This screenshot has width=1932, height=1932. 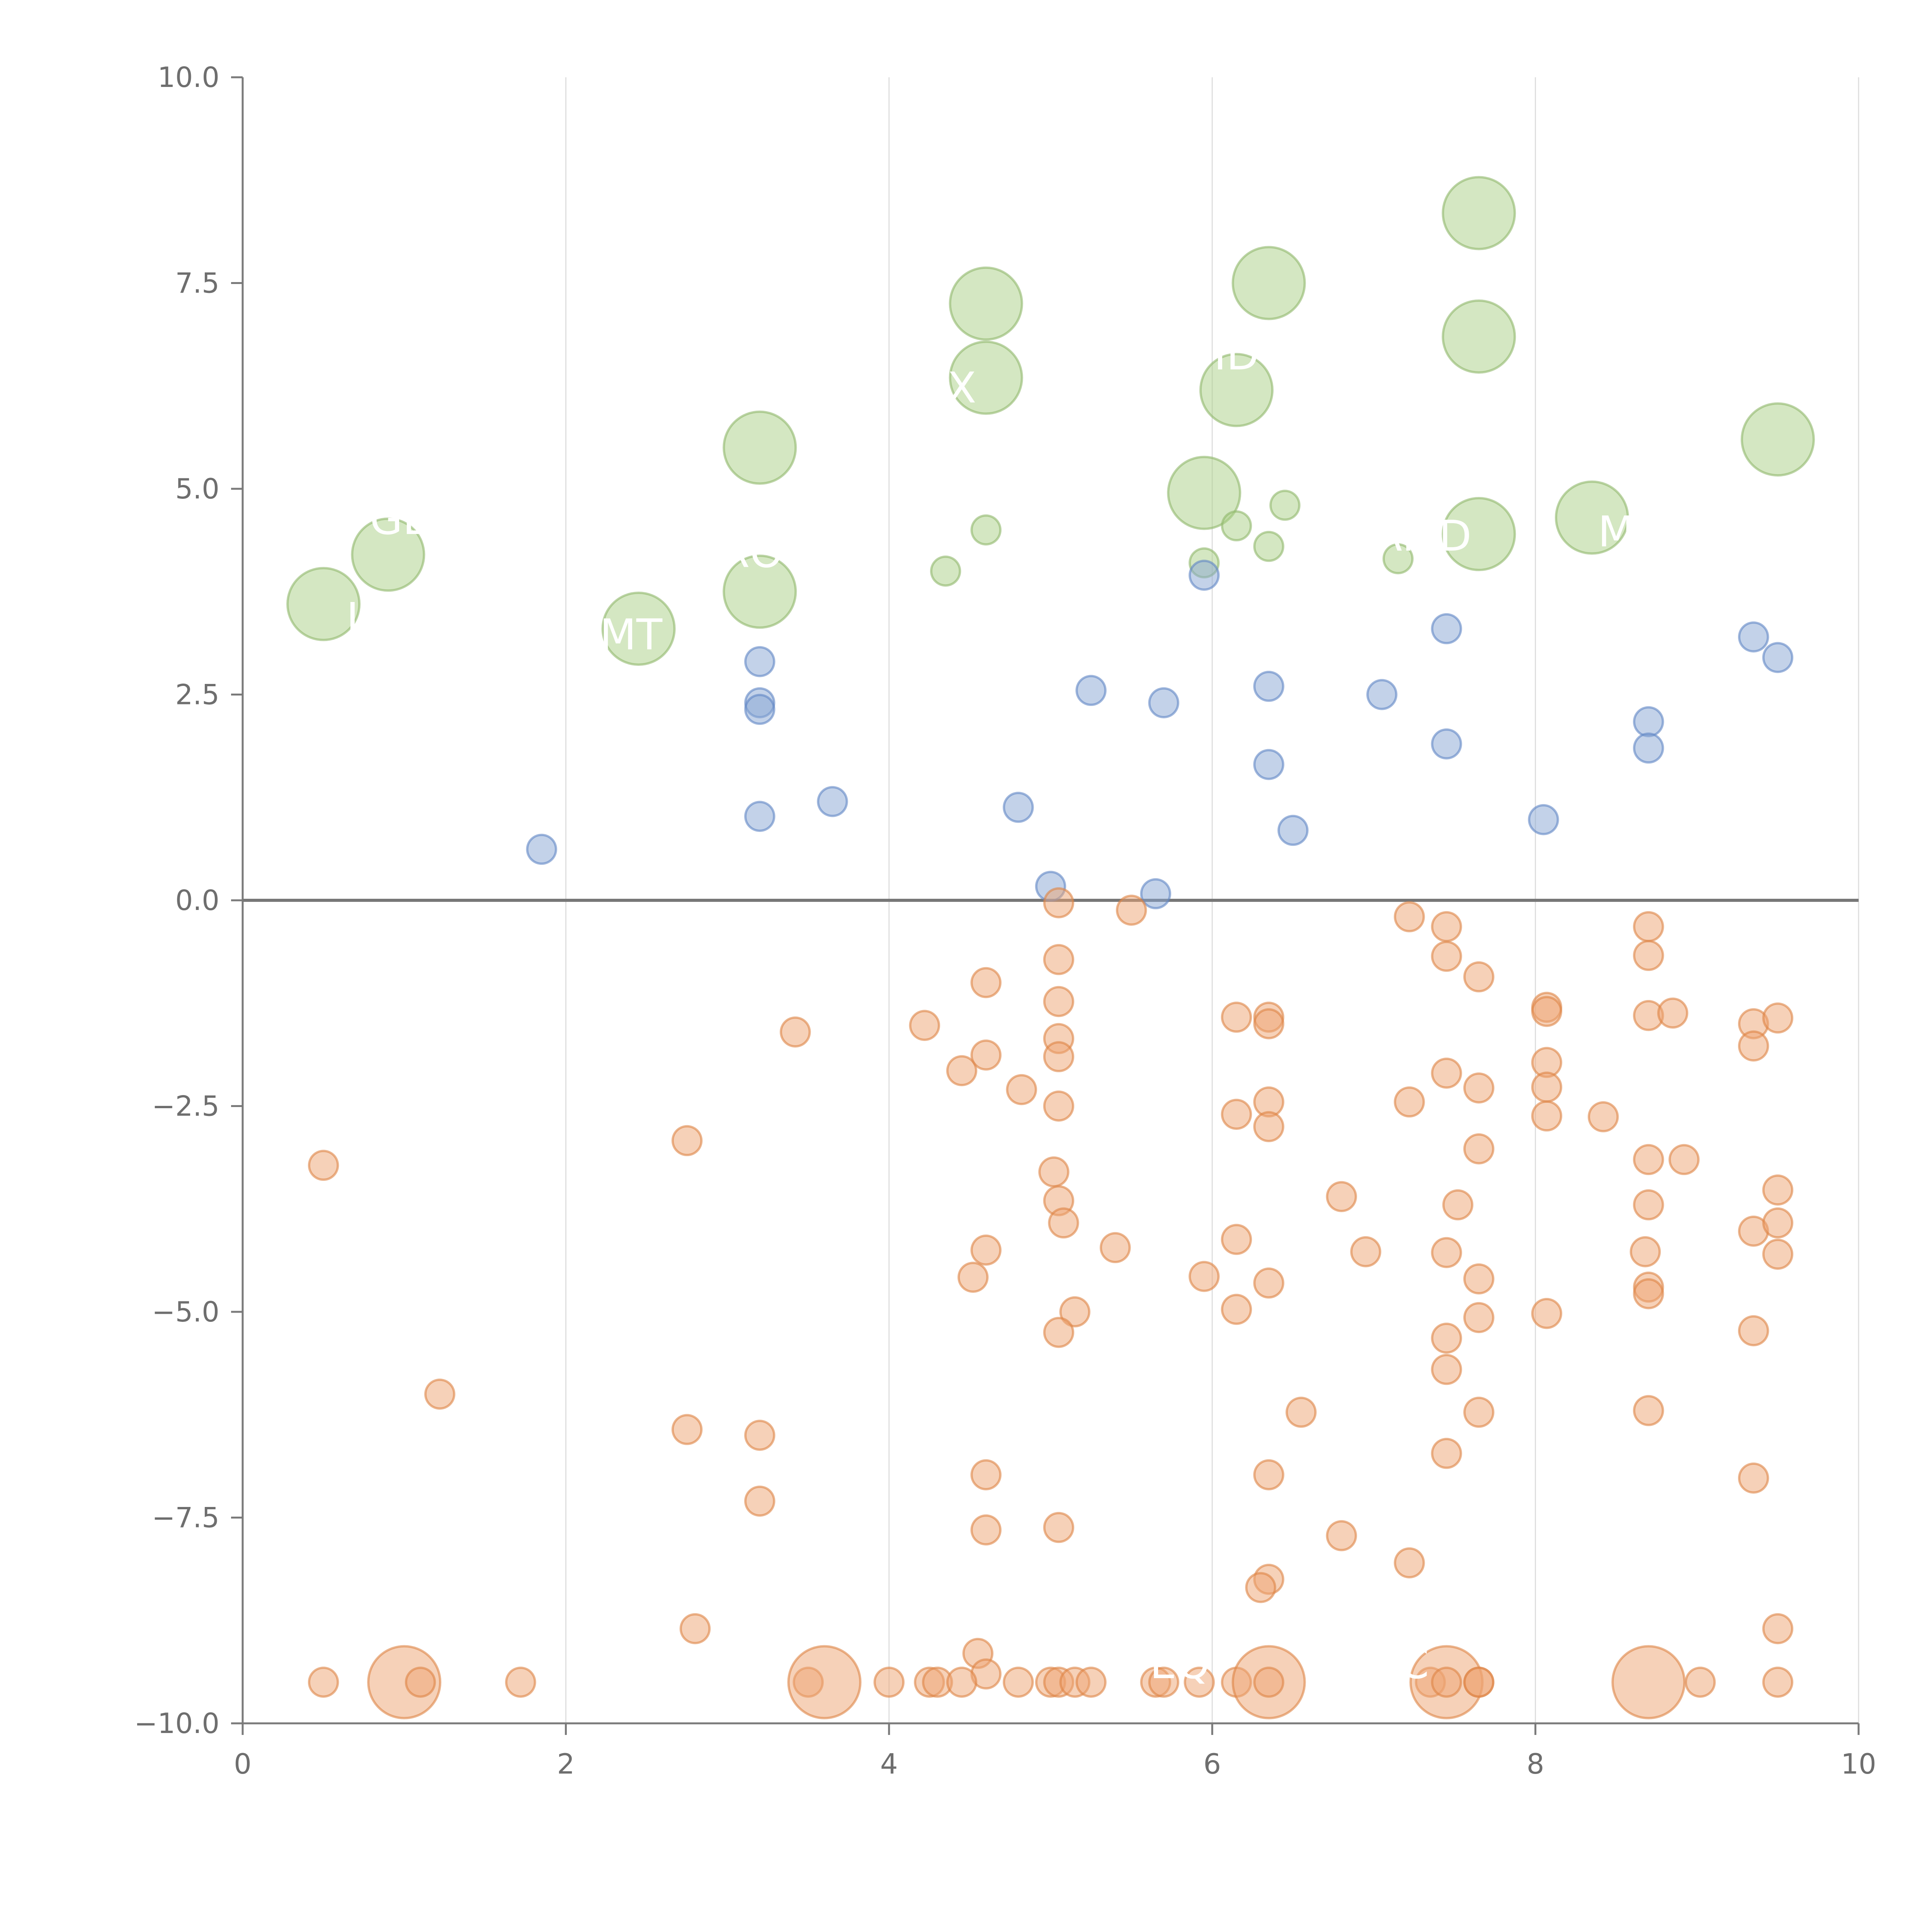 What do you see at coordinates (889, 1764) in the screenshot?
I see `x-tick-label: 4` at bounding box center [889, 1764].